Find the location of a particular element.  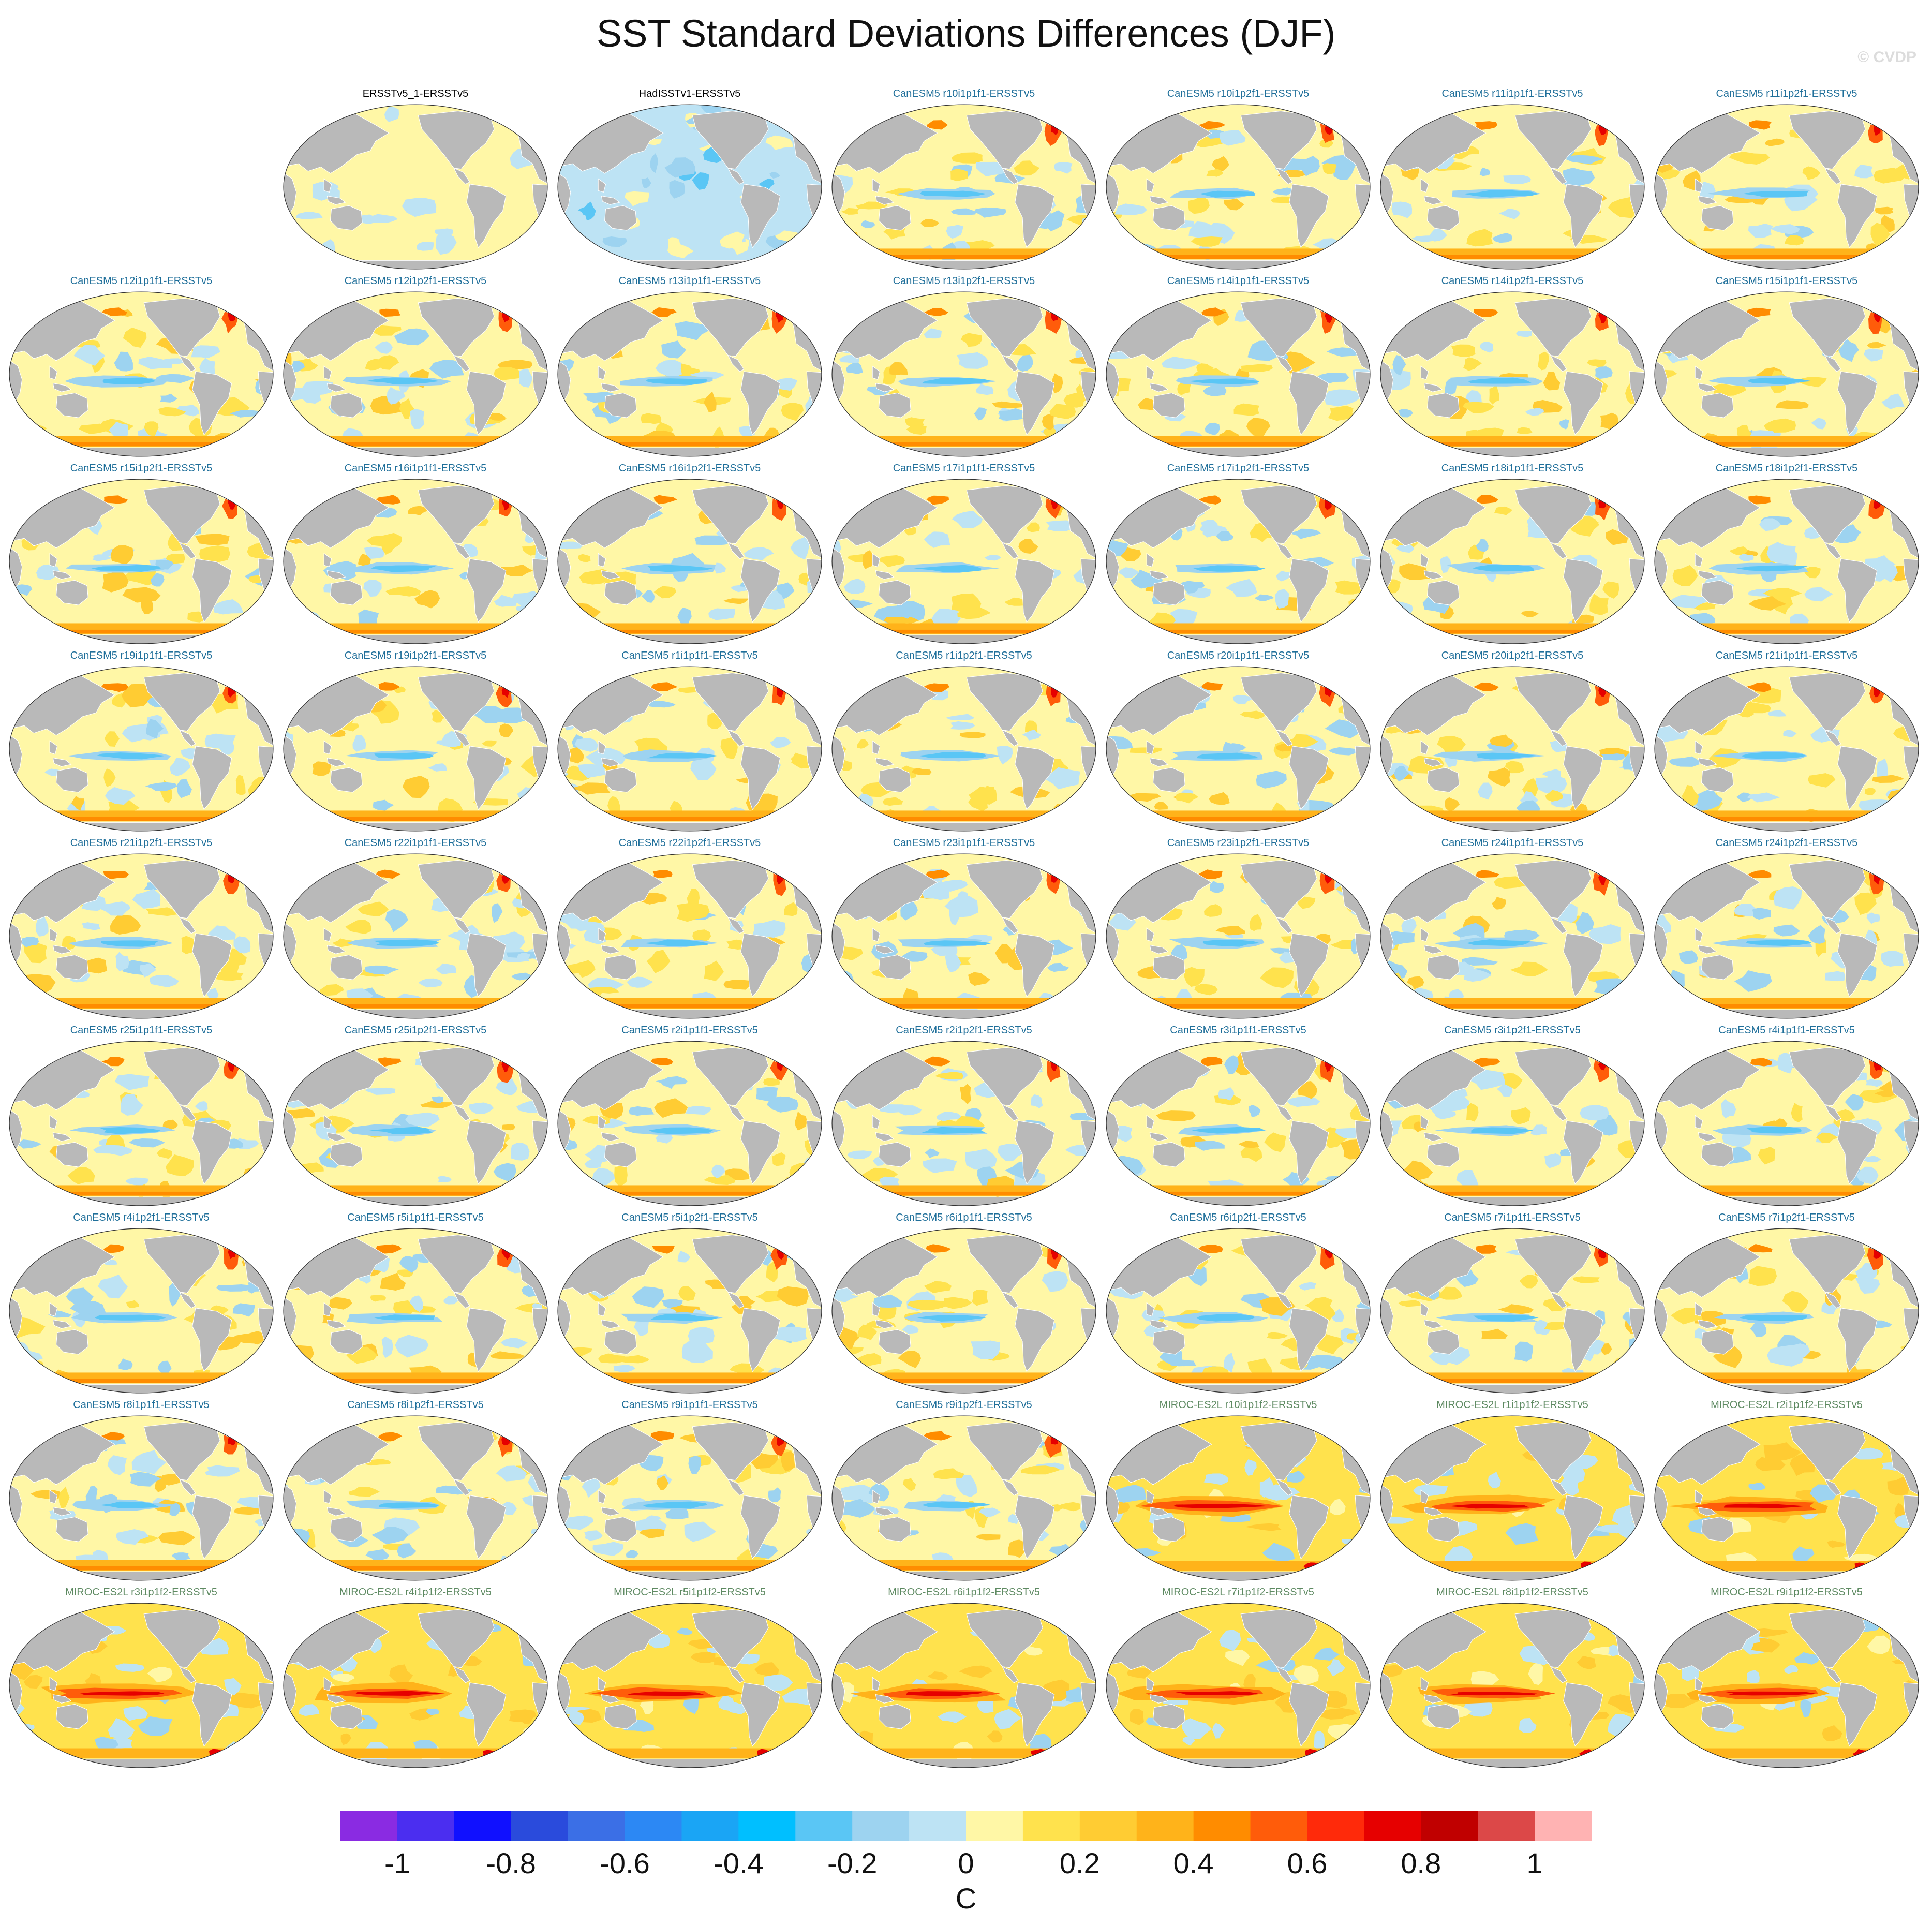

map-panel: ERSSTv5_1-ERSSTv5 is located at coordinates (415, 181).